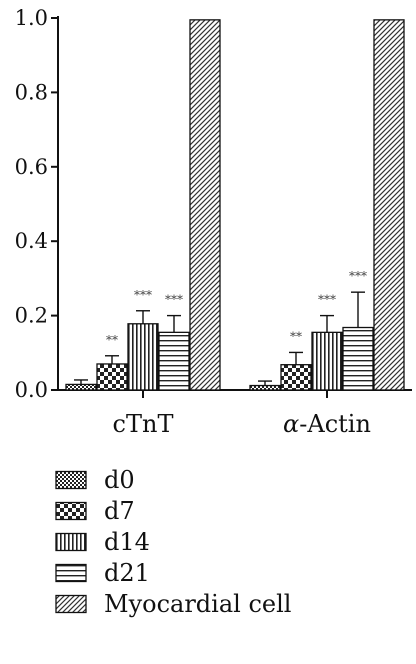 This screenshot has width=416, height=664. Describe the element at coordinates (119, 511) in the screenshot. I see `legend-label: d7` at that location.